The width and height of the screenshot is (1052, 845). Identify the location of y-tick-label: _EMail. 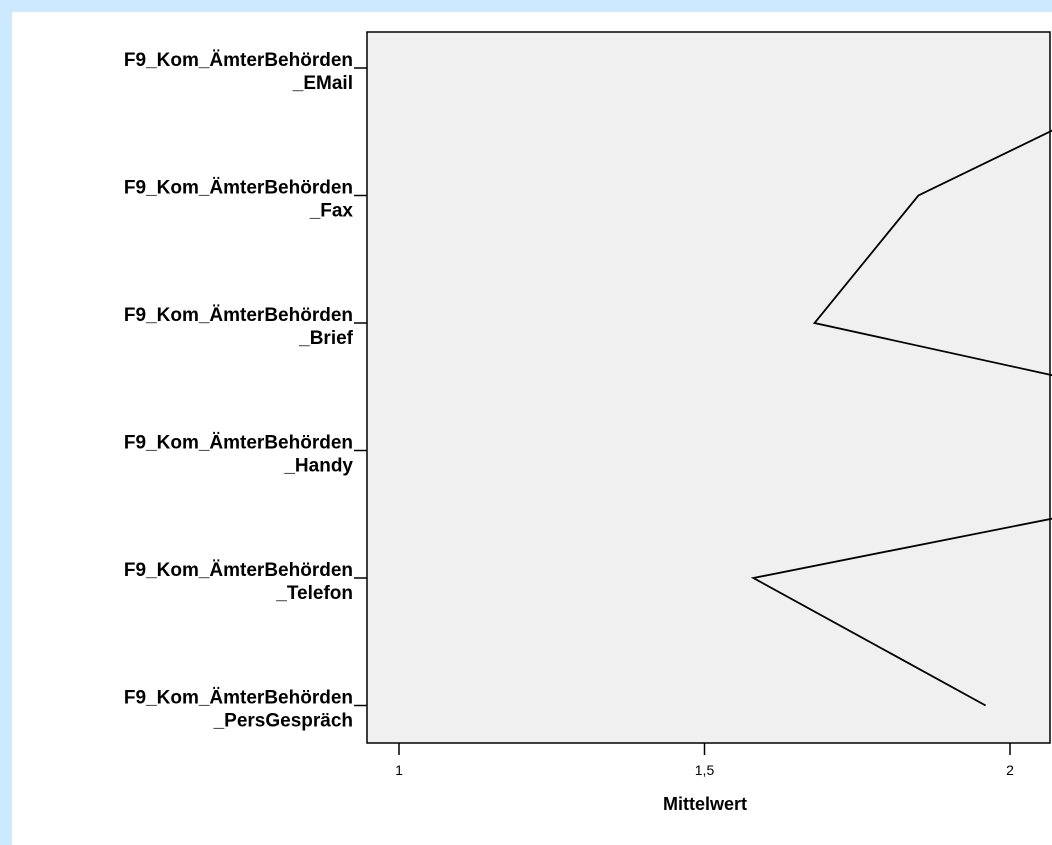
(322, 83).